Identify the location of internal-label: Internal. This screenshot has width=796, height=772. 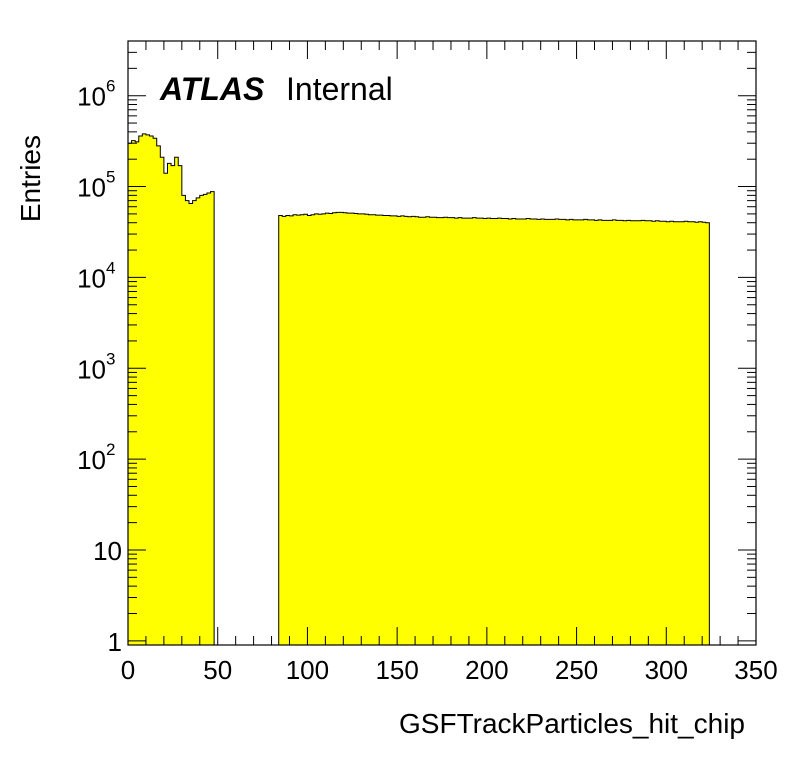
(339, 89).